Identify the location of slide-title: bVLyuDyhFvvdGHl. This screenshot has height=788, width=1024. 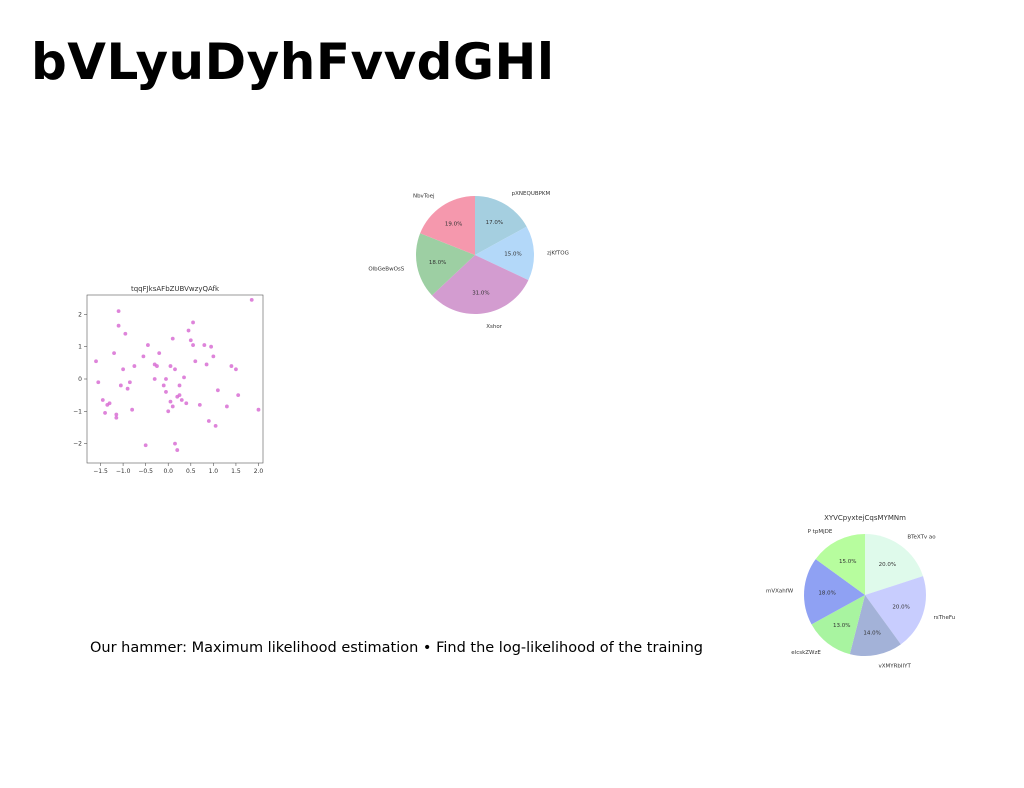
(293, 62).